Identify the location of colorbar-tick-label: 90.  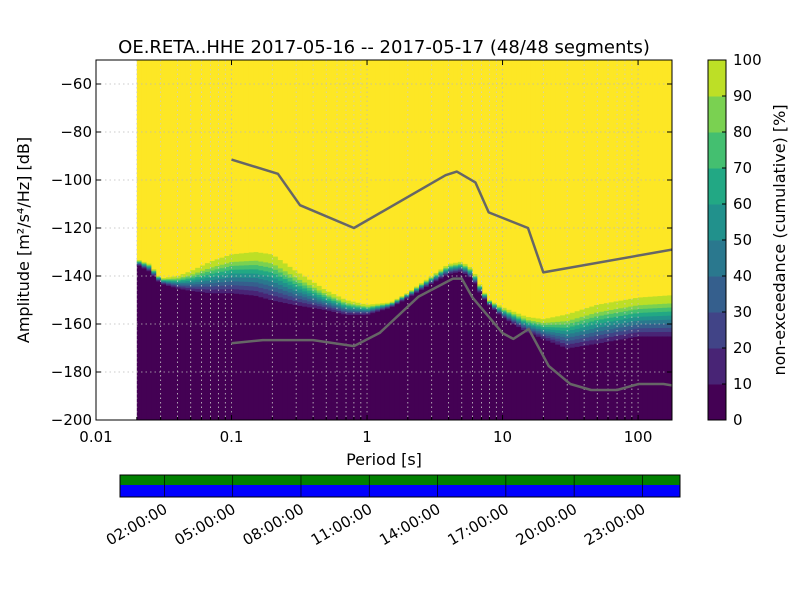
(742, 96).